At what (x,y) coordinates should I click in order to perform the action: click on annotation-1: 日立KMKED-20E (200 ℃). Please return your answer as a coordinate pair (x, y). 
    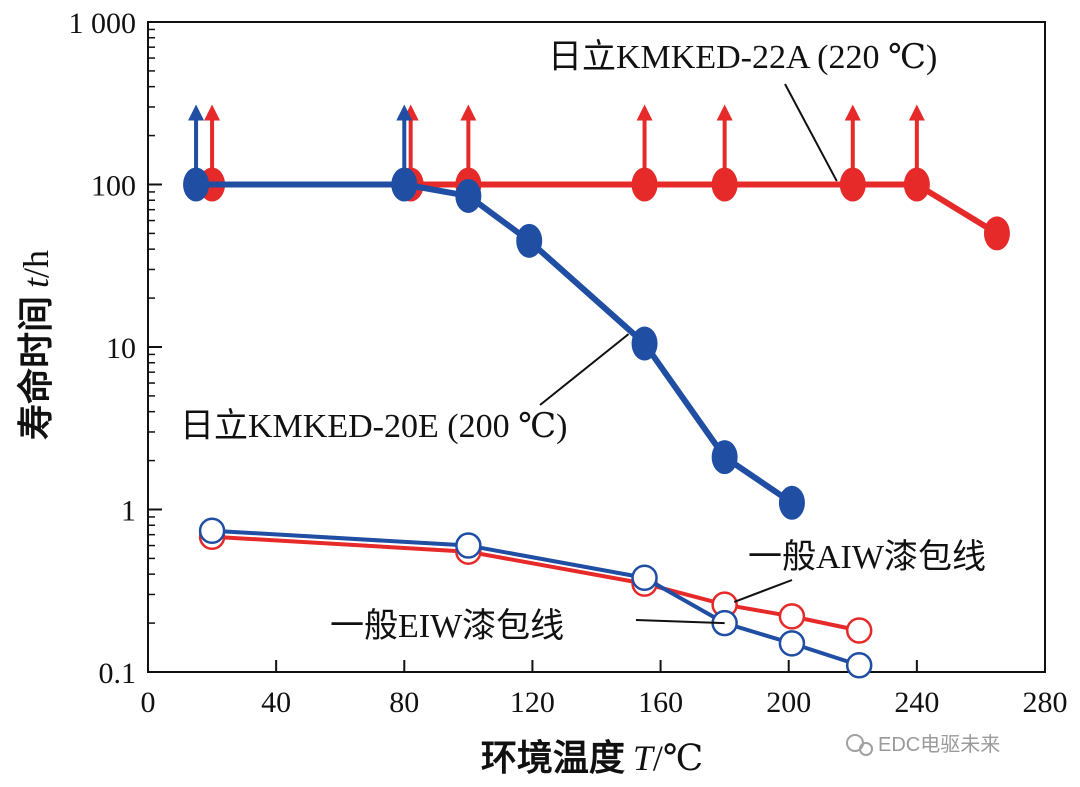
    Looking at the image, I should click on (405, 389).